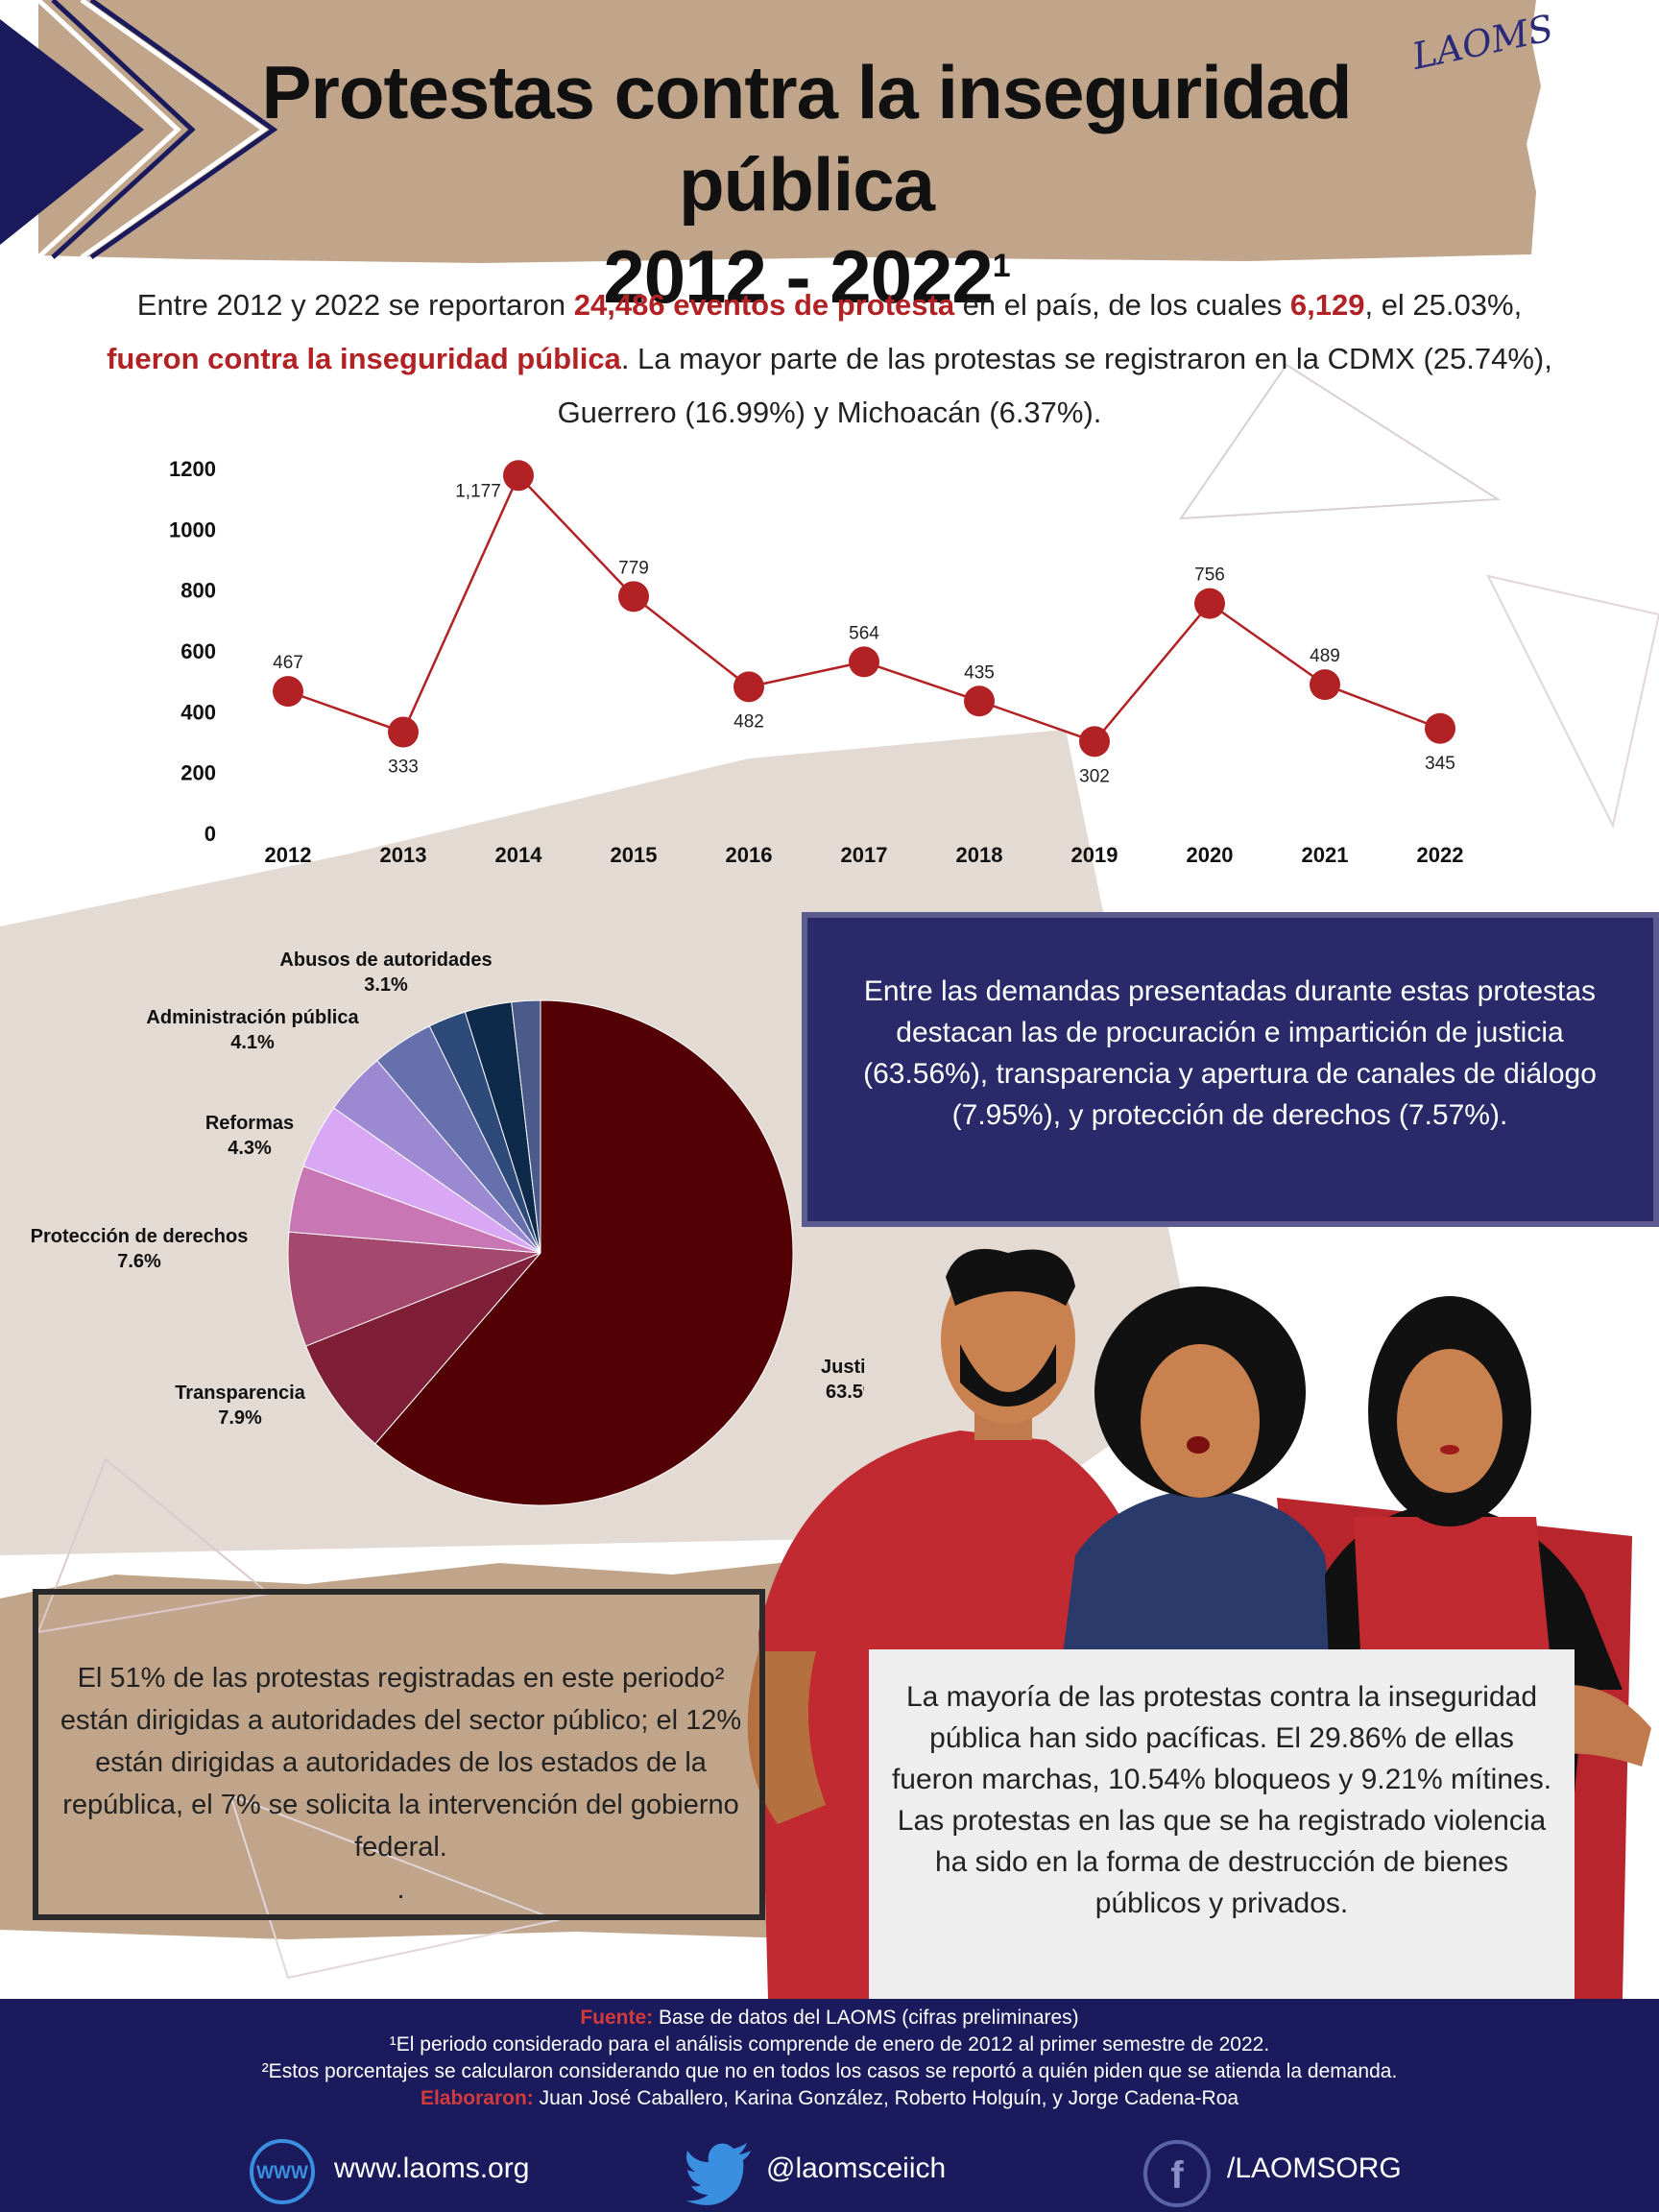 The width and height of the screenshot is (1659, 2212). I want to click on data-label: 467, so click(288, 663).